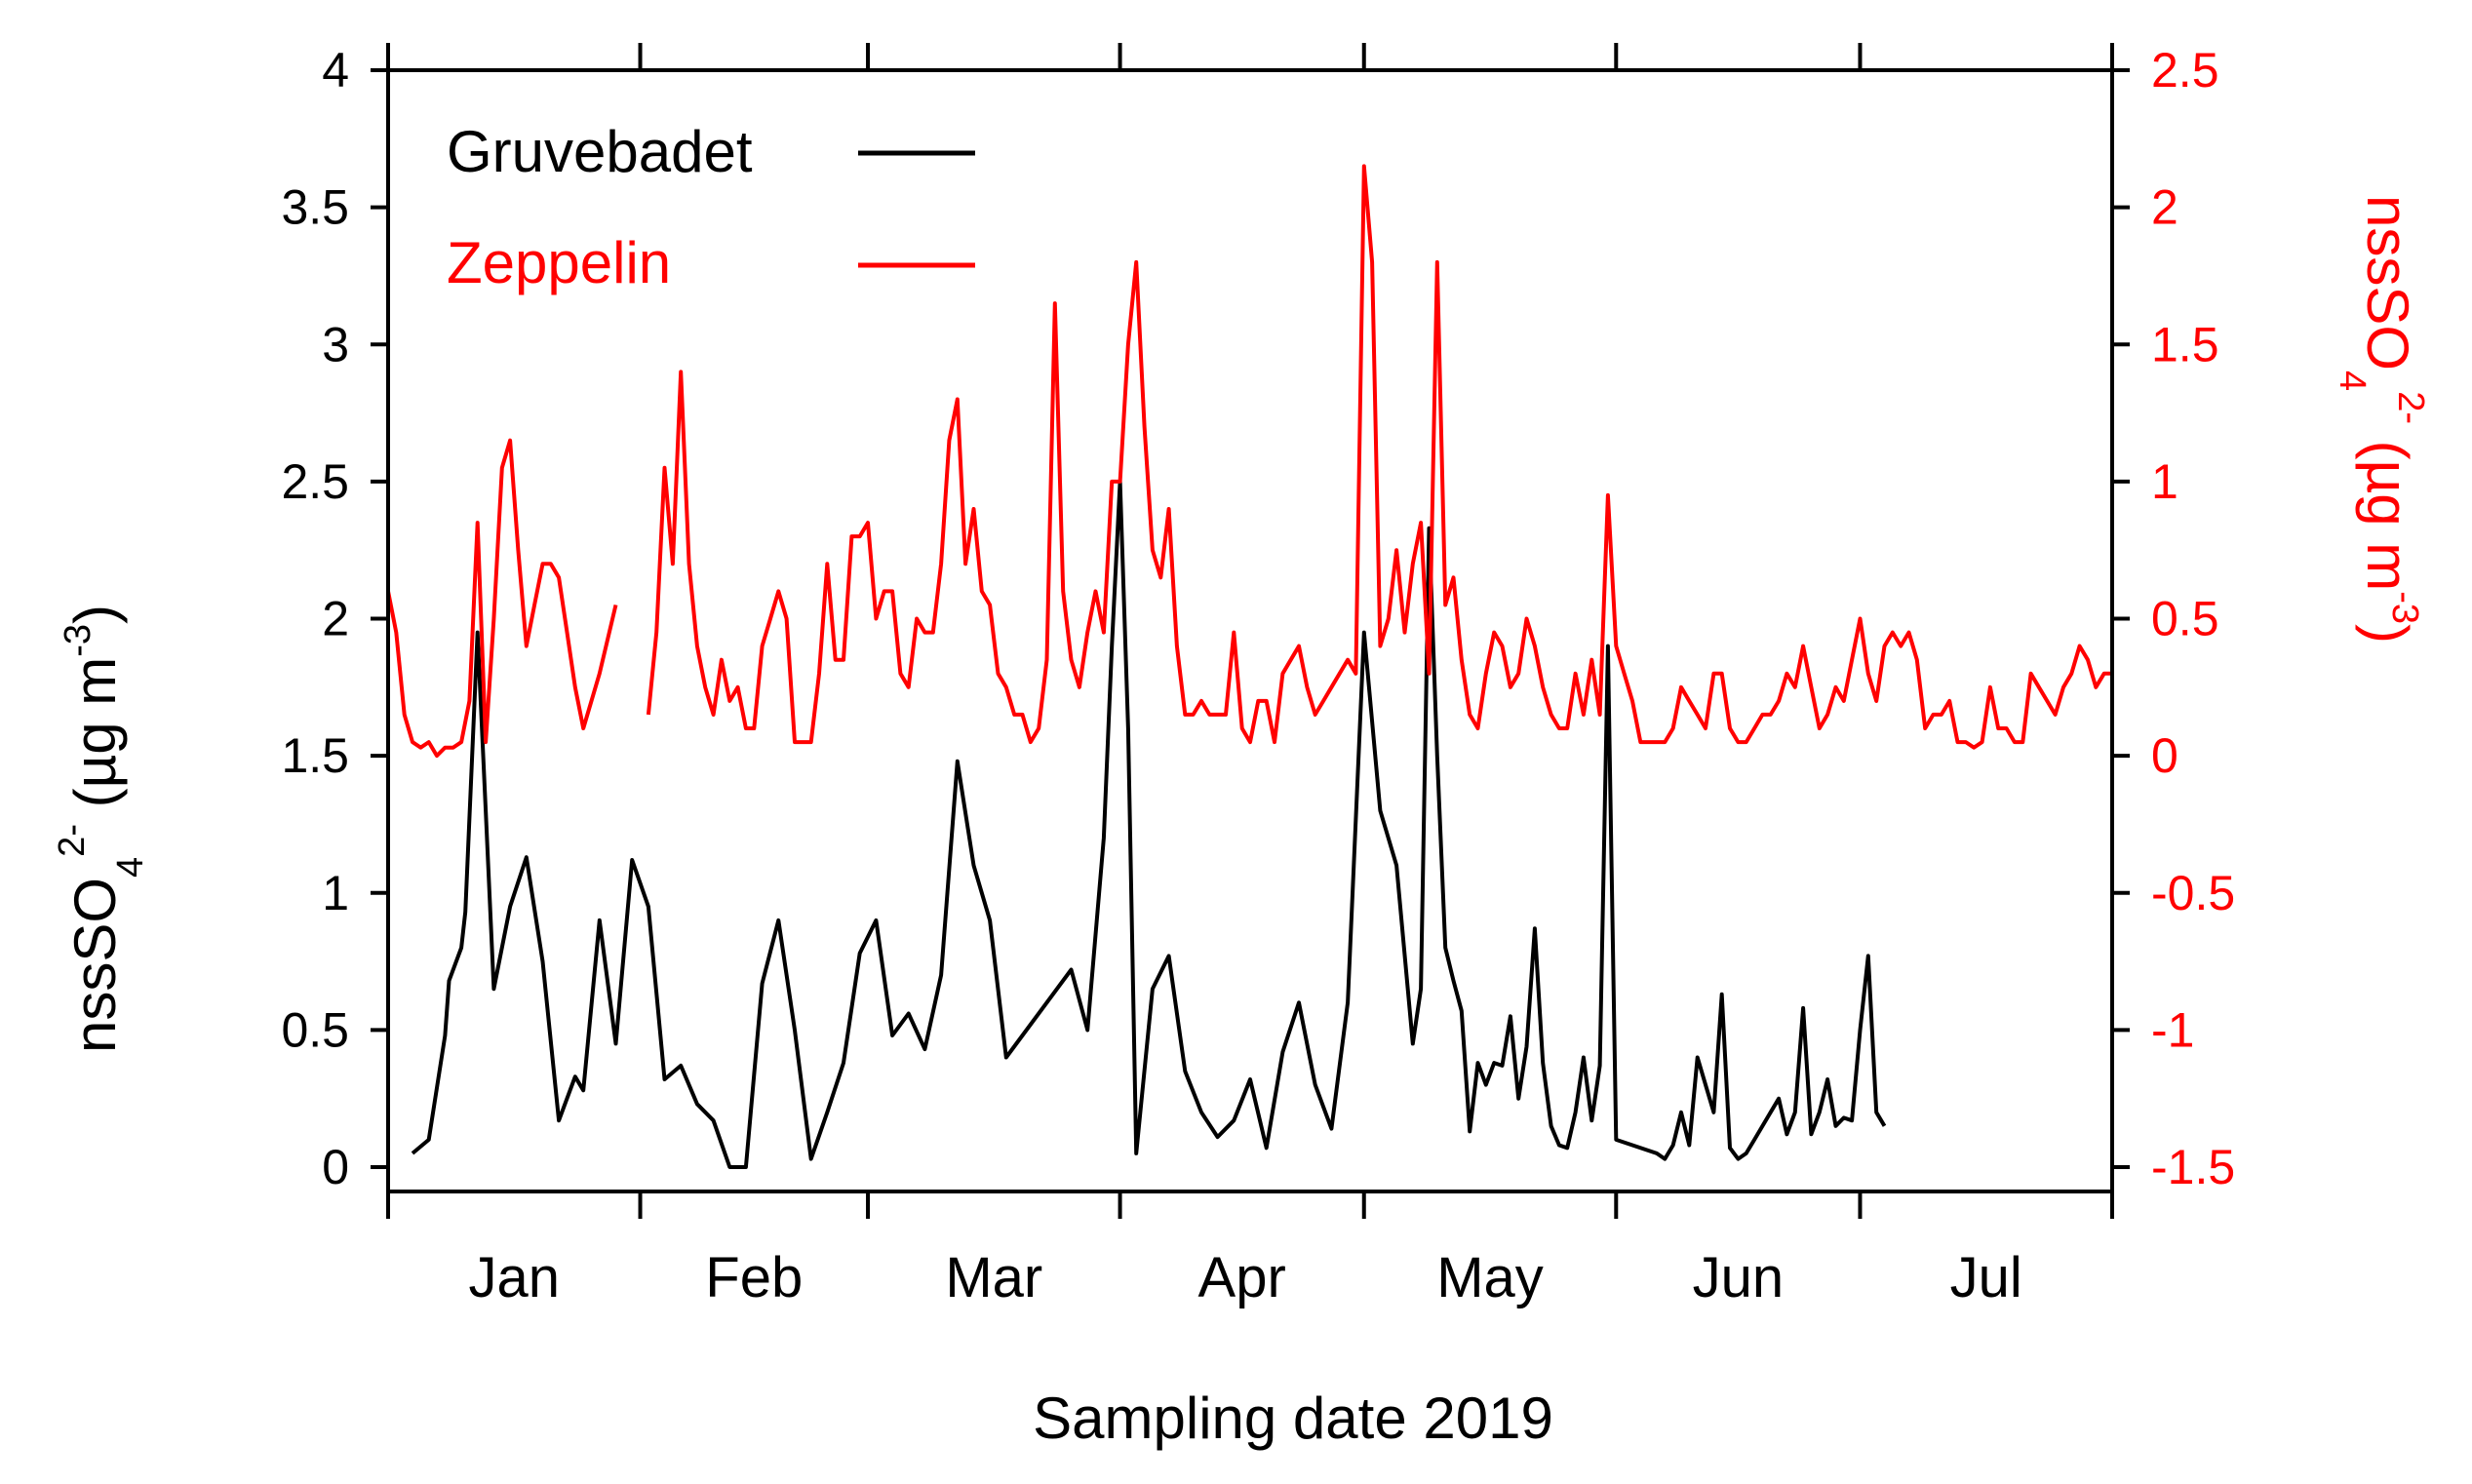 This screenshot has width=2472, height=1484. Describe the element at coordinates (315, 755) in the screenshot. I see `y-left-tick-label: 1.5` at that location.